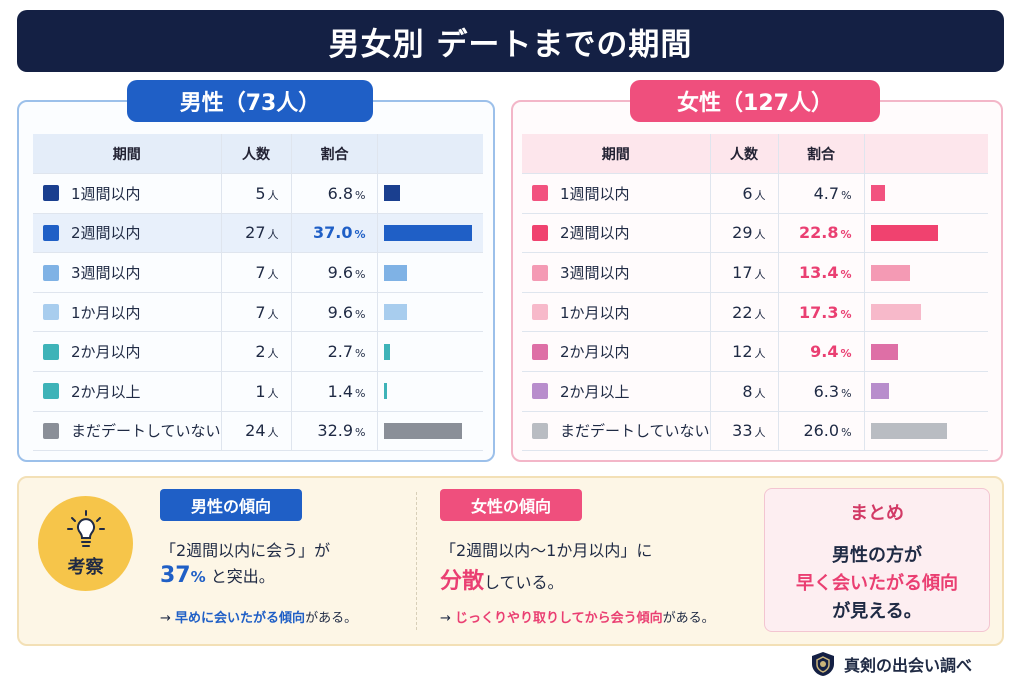 The image size is (1024, 683). What do you see at coordinates (335, 154) in the screenshot?
I see `col-header-ratio: 割合` at bounding box center [335, 154].